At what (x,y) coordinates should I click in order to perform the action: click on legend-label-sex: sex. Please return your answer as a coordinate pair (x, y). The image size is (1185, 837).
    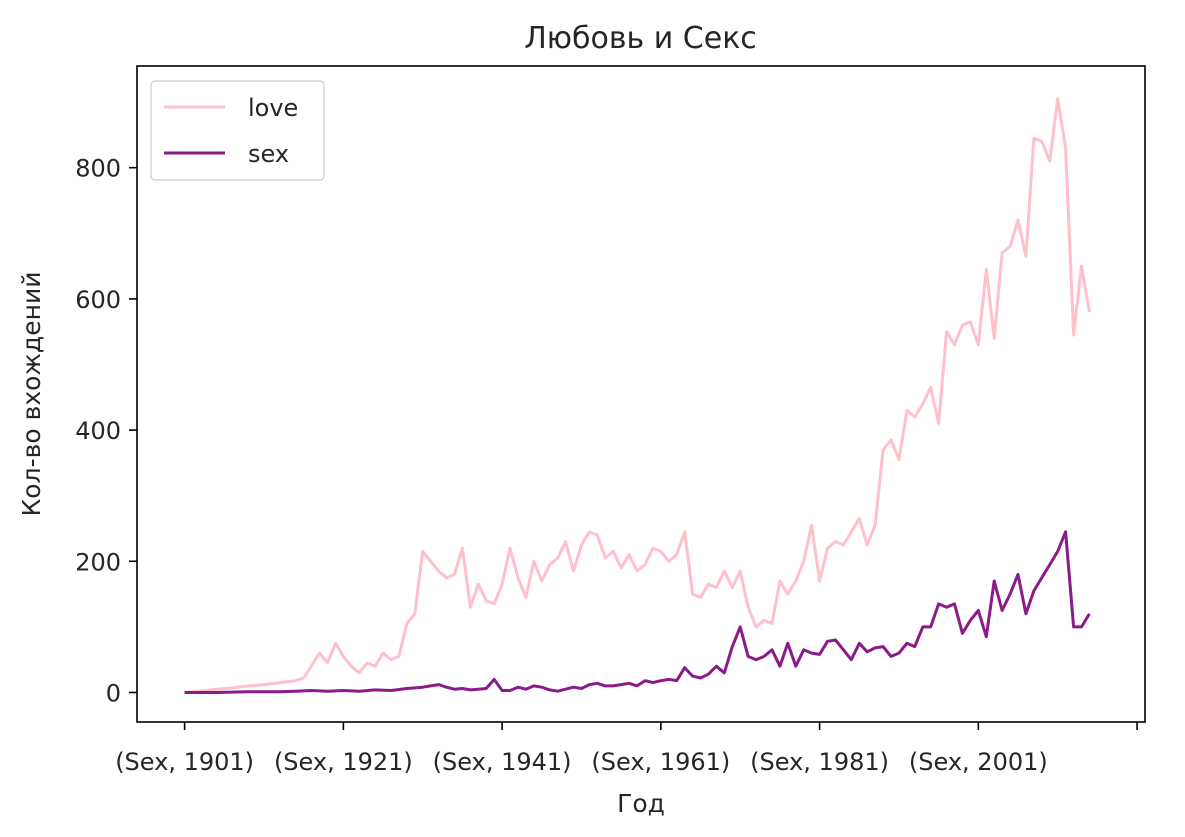
    Looking at the image, I should click on (268, 154).